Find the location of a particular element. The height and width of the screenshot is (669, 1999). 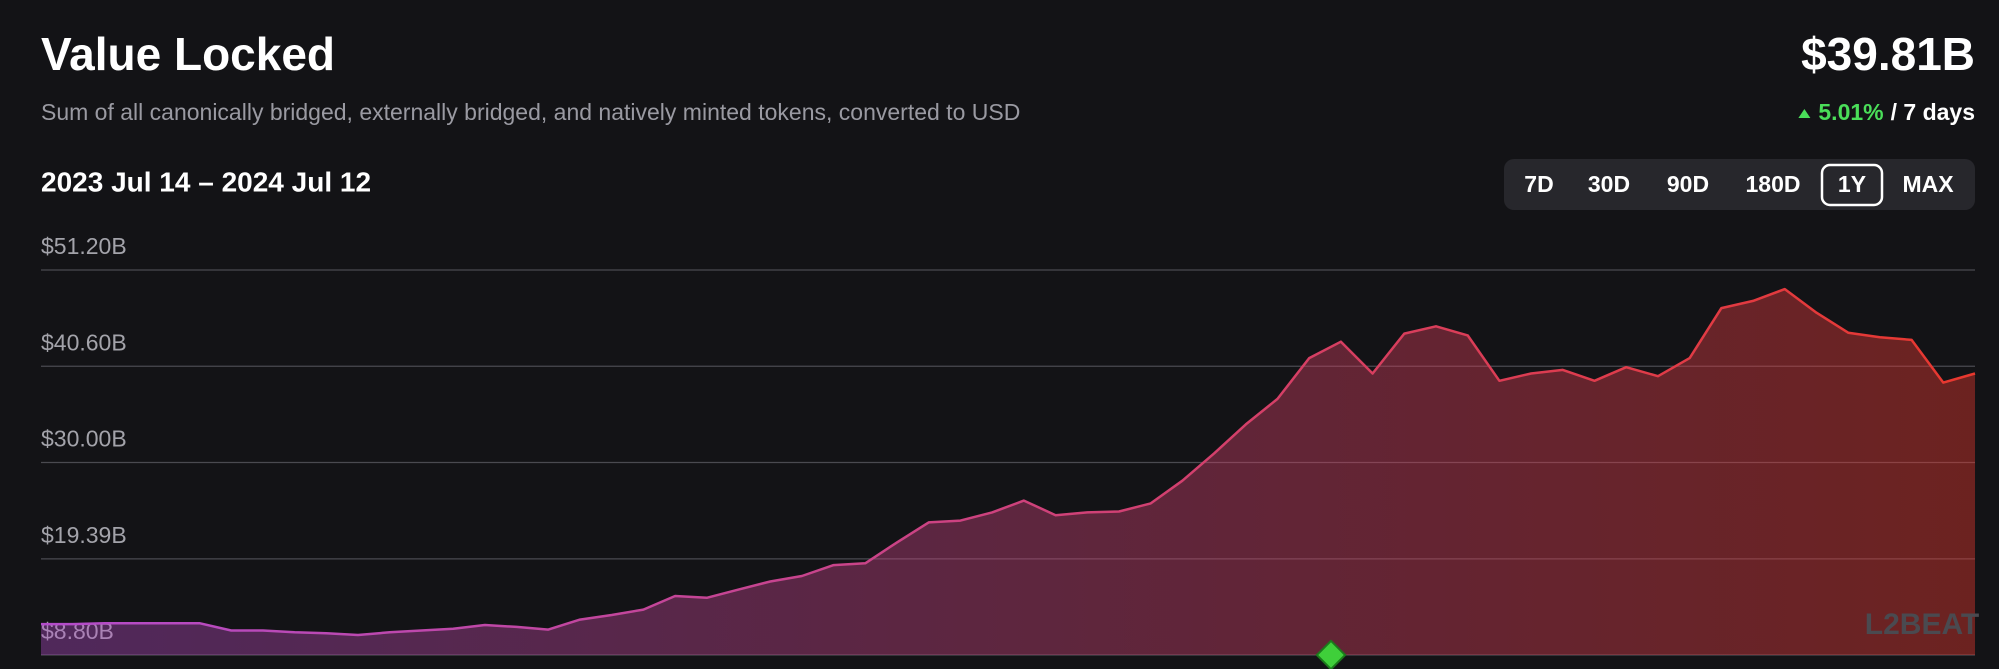

summary-value: $39.81B is located at coordinates (1888, 54).